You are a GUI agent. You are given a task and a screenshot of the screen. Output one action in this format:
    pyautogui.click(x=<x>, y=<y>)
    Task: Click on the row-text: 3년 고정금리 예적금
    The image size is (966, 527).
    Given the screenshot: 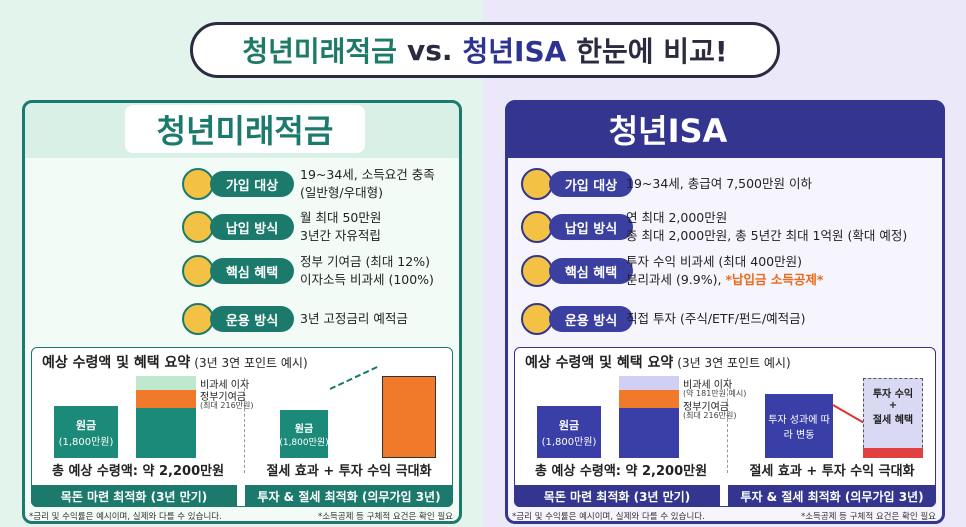 What is the action you would take?
    pyautogui.click(x=354, y=318)
    